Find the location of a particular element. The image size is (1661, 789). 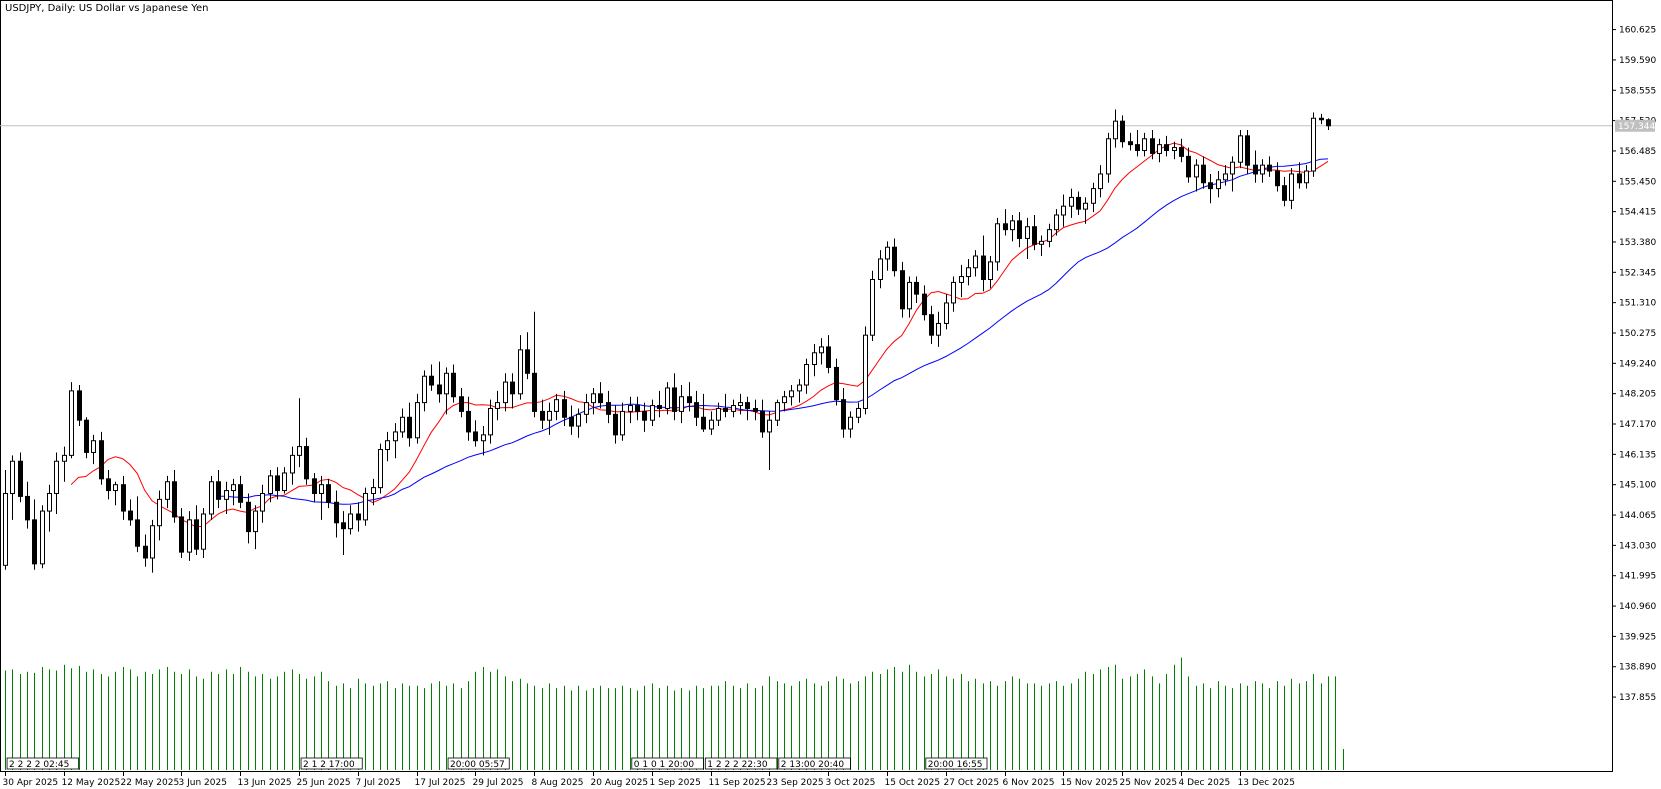

current-price-tag is located at coordinates (1635, 125).